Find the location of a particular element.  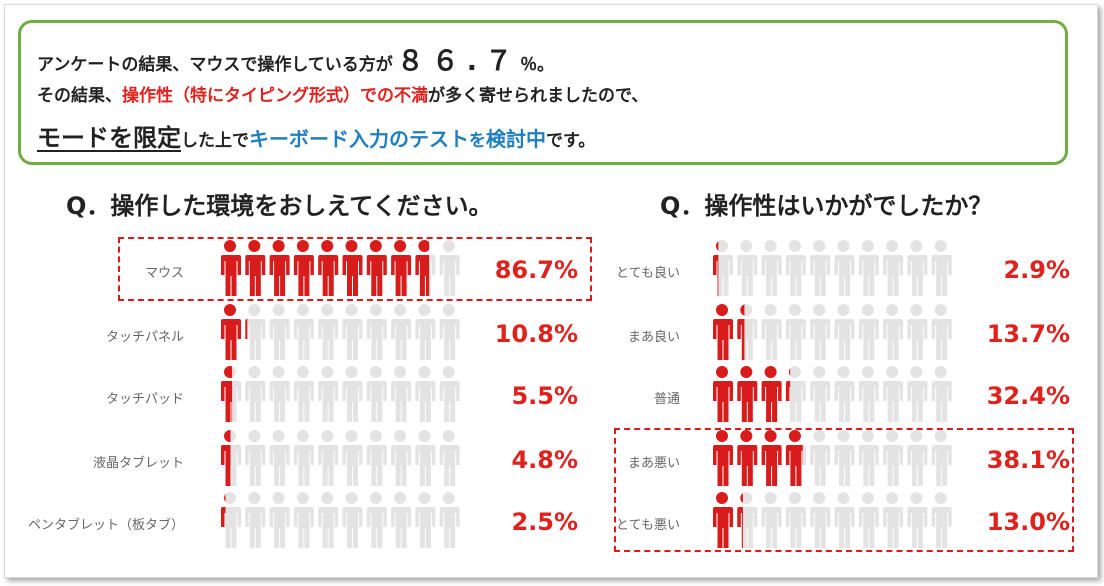

category-label: まあ良い is located at coordinates (653, 337).